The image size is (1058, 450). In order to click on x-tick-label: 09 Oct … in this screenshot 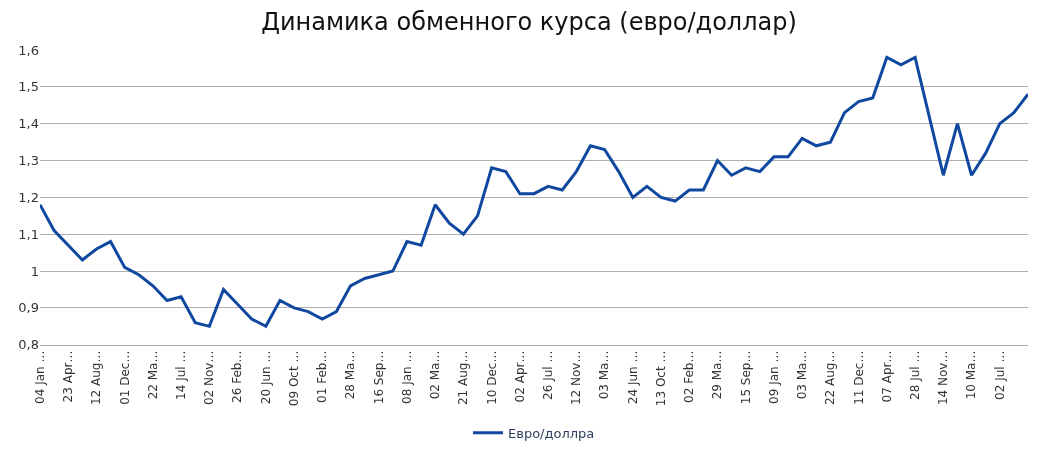, I will do `click(293, 378)`.